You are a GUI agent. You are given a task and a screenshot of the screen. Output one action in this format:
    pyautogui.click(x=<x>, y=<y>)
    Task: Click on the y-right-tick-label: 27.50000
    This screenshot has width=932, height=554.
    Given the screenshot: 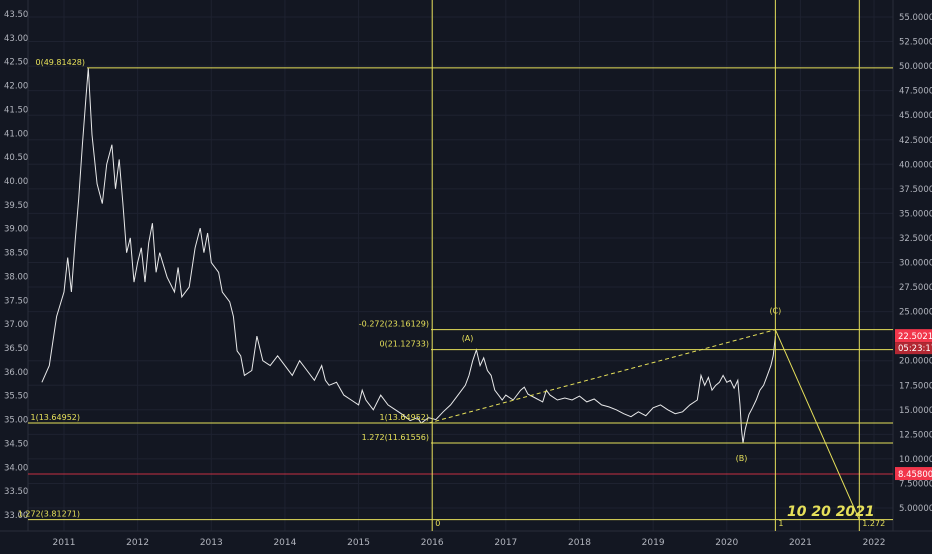 What is the action you would take?
    pyautogui.click(x=915, y=288)
    